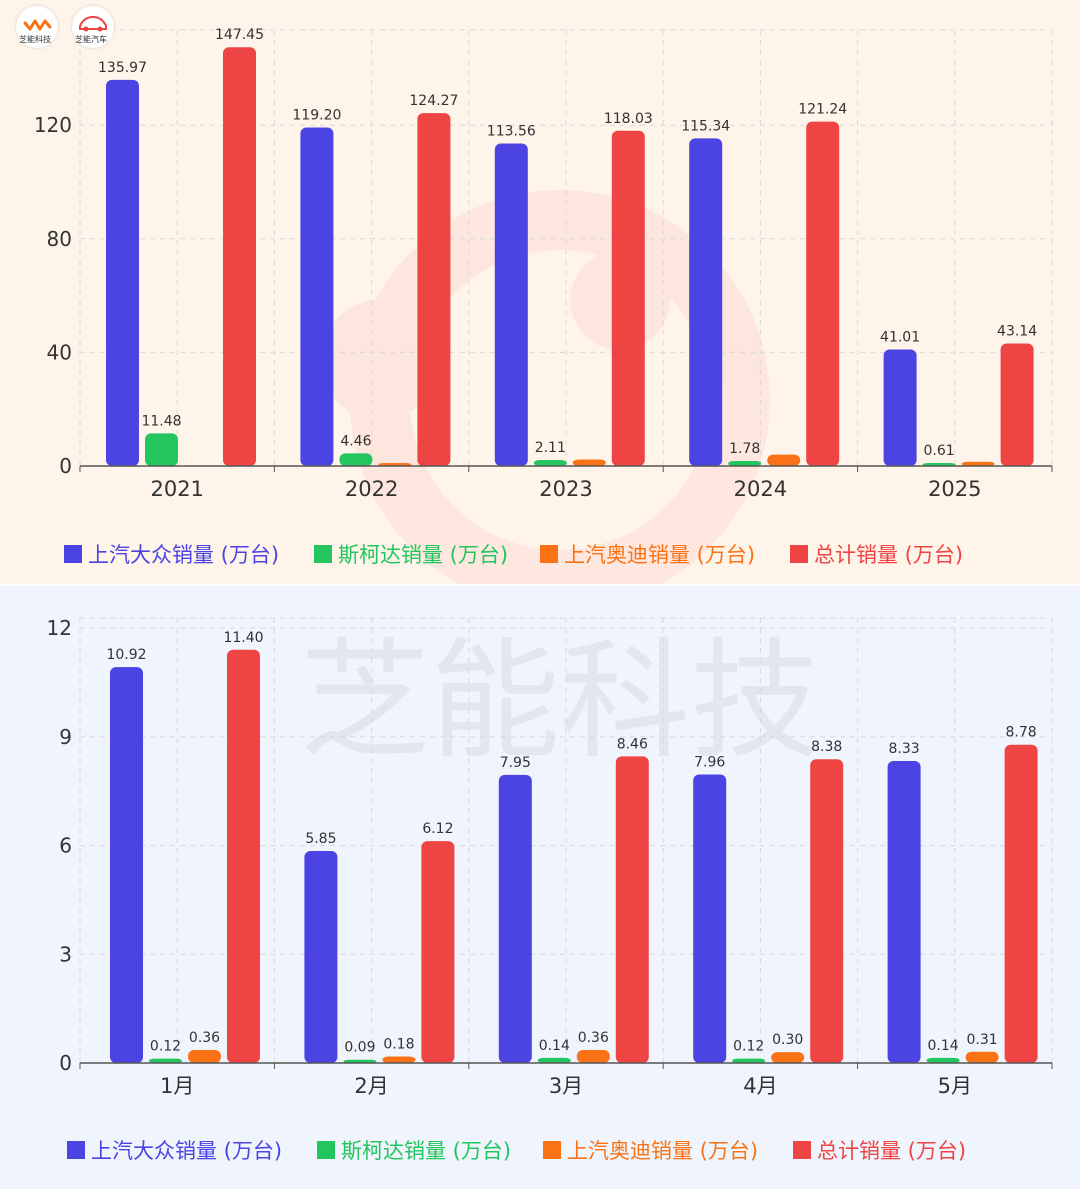  Describe the element at coordinates (93, 27) in the screenshot. I see `zhineng-auto-logo: 芝能汽车` at that location.